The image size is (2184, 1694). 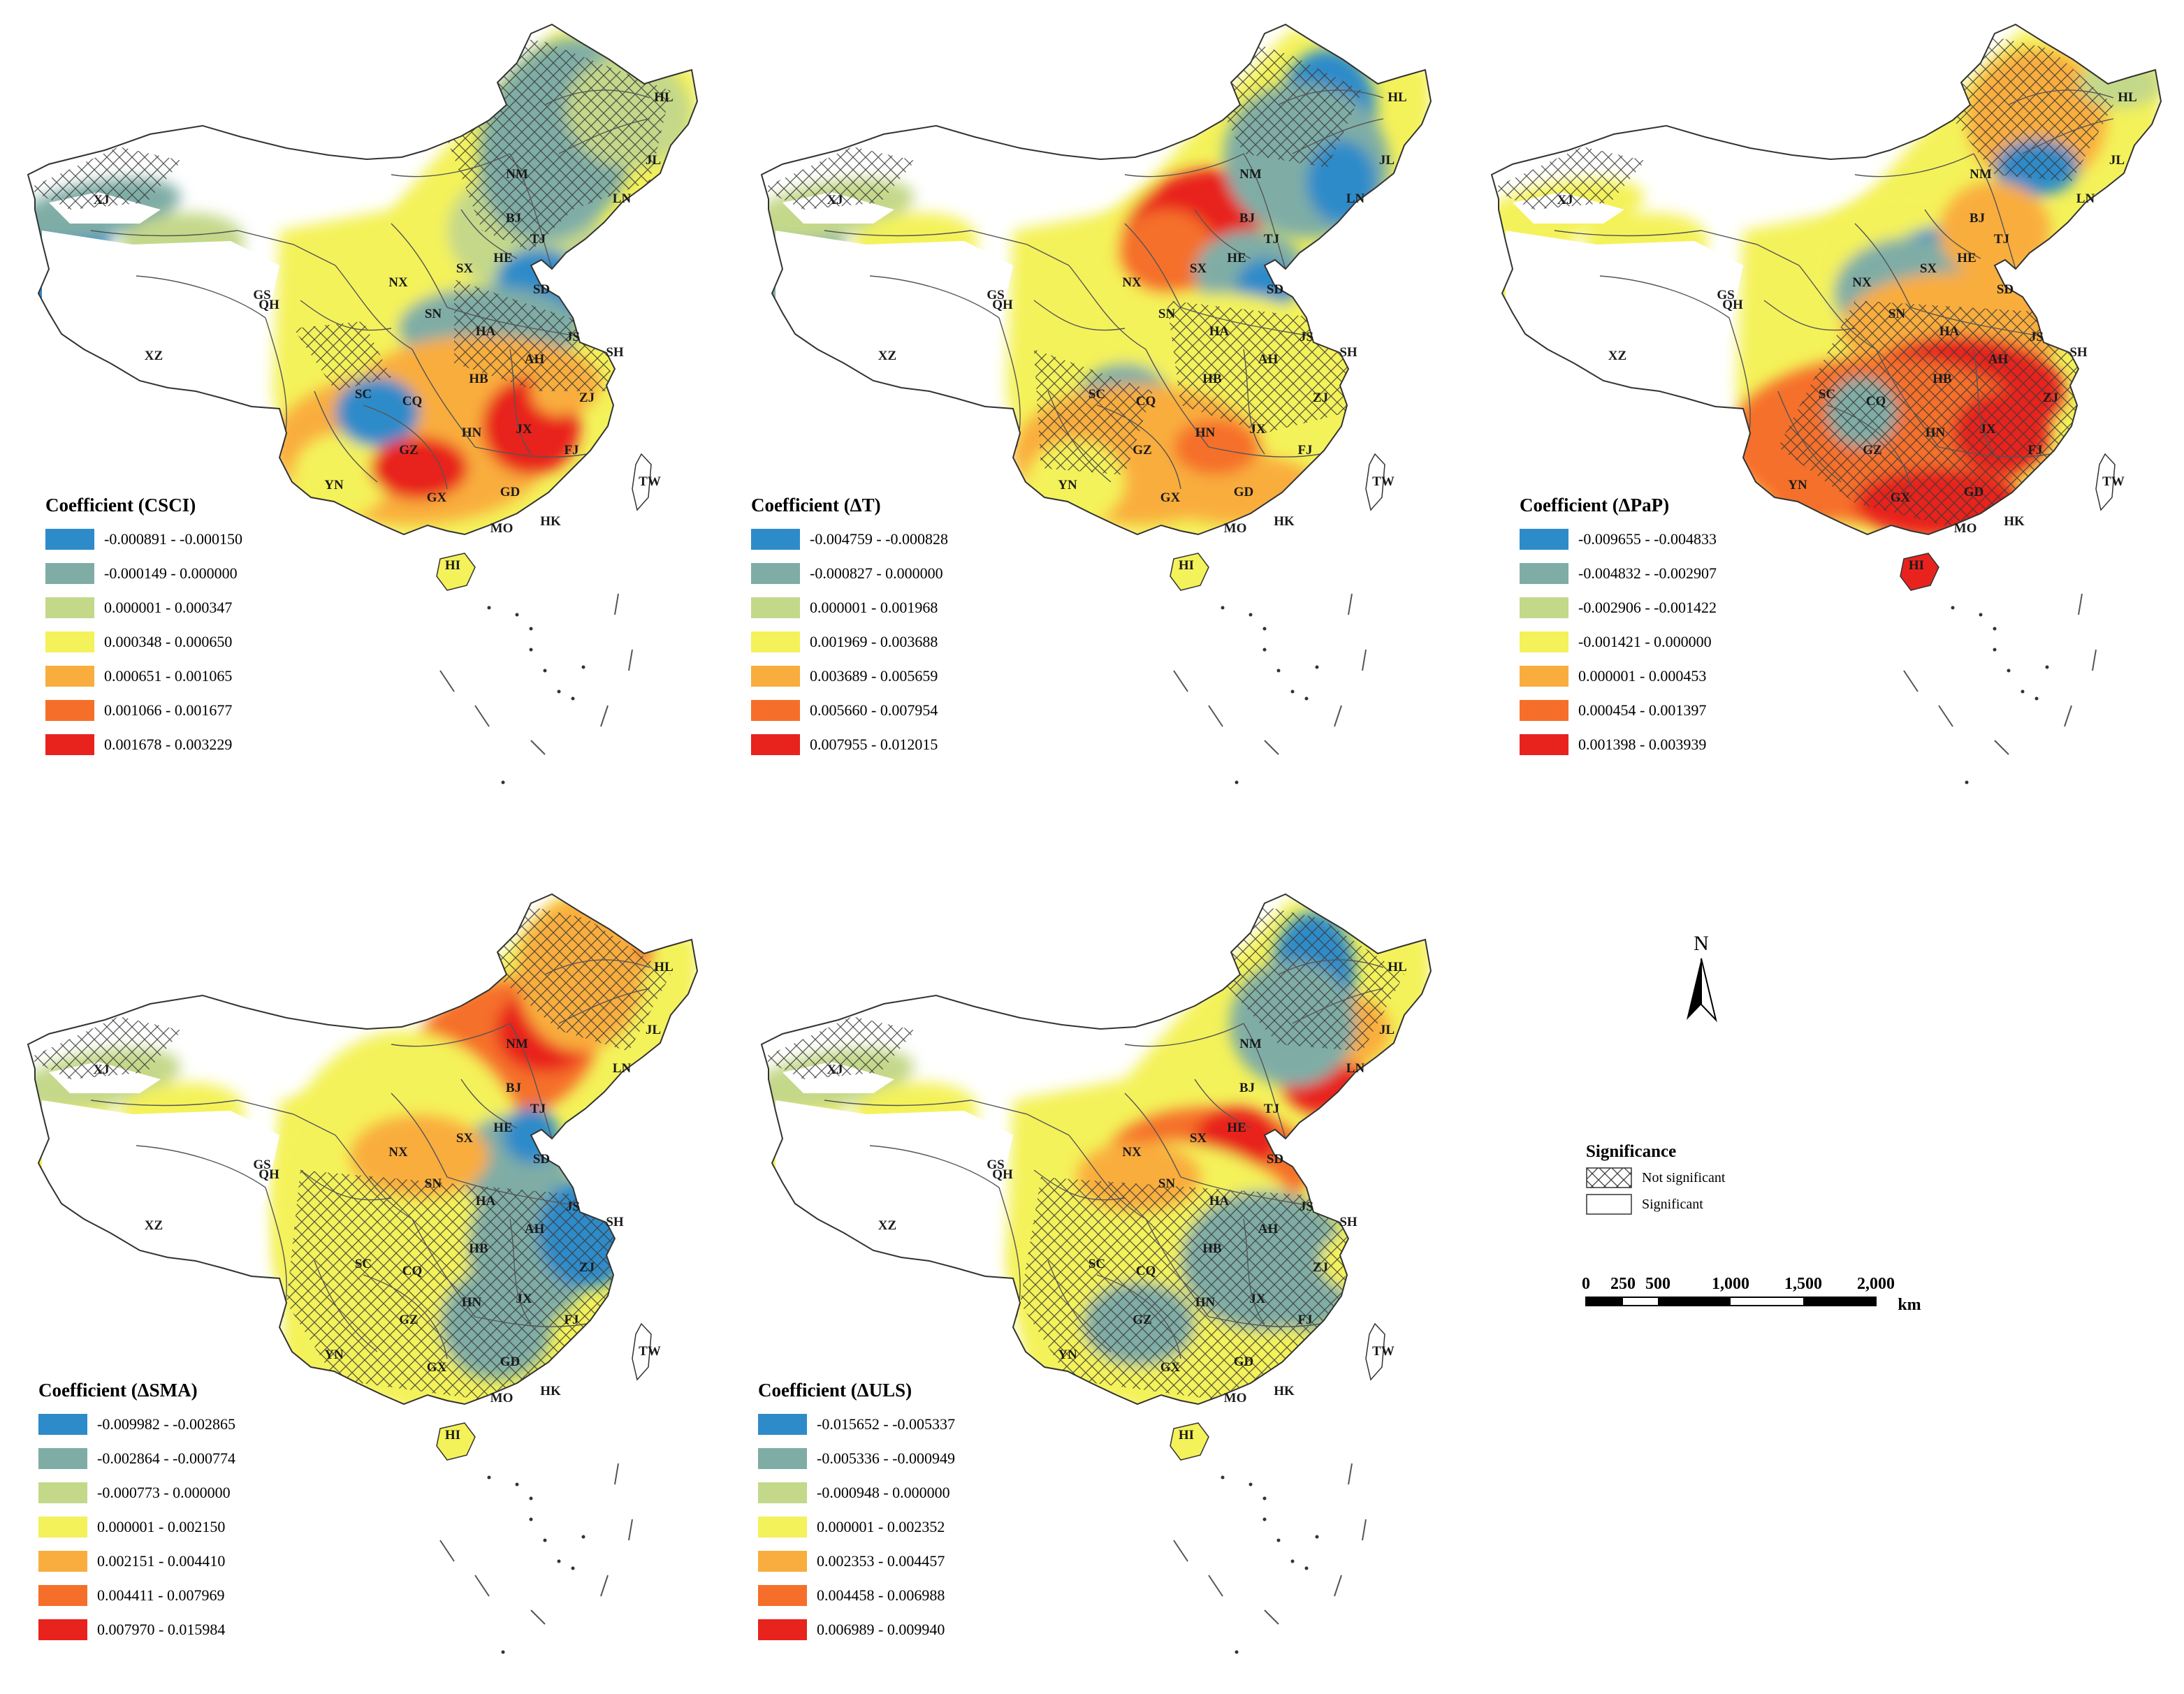 I want to click on legend-range: 0.001066 - 0.001677, so click(x=168, y=710).